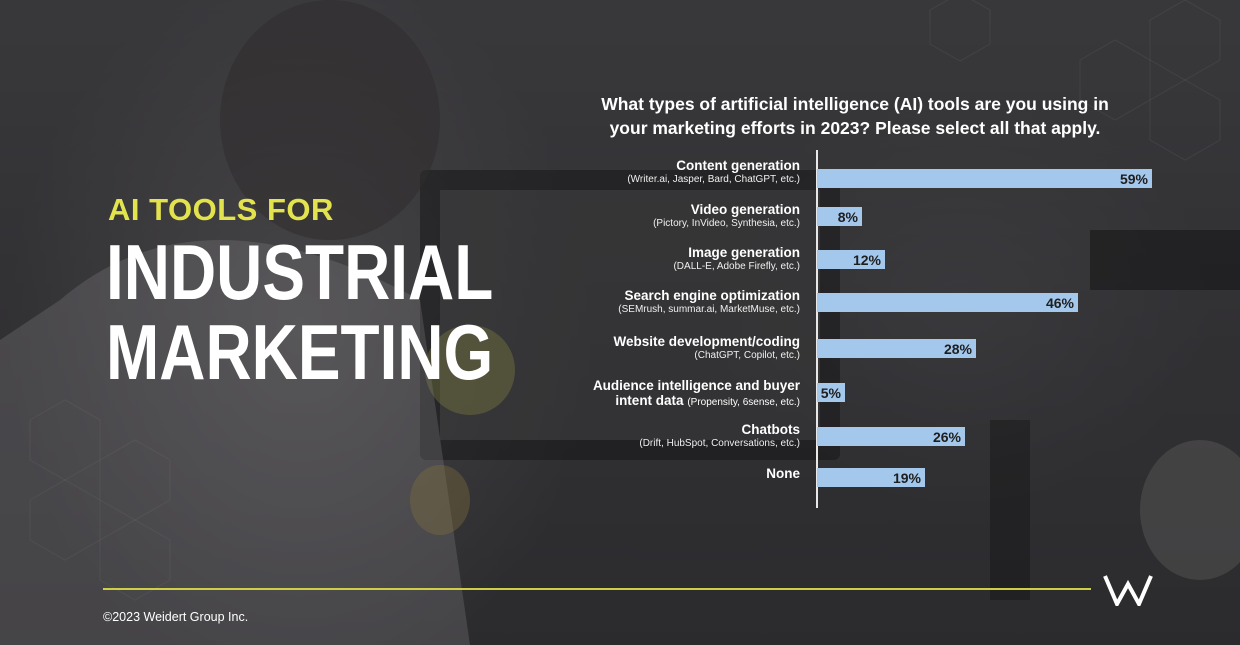 This screenshot has height=645, width=1240. I want to click on bar: 28%, so click(896, 348).